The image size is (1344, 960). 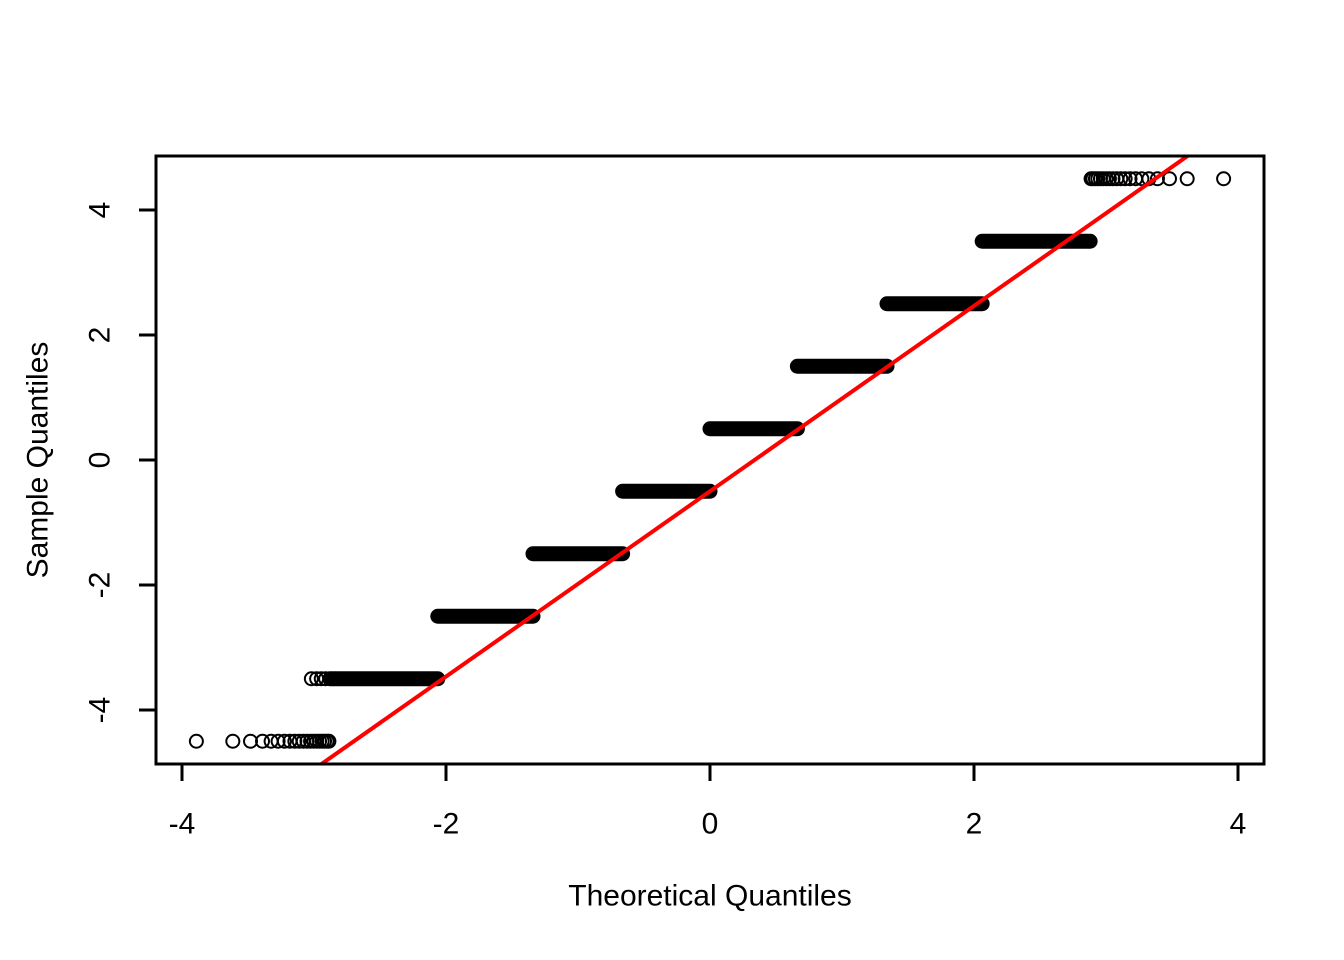 What do you see at coordinates (38, 460) in the screenshot?
I see `y-axis-title: Sample Quantiles` at bounding box center [38, 460].